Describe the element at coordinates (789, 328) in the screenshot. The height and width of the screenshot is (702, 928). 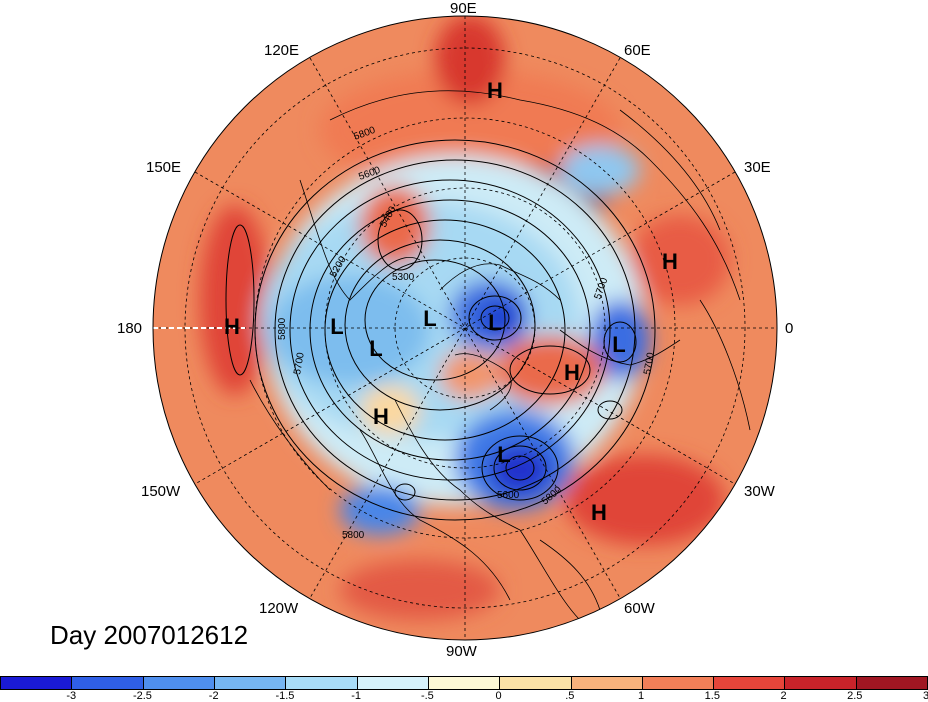
I see `lon-label-0: 0` at that location.